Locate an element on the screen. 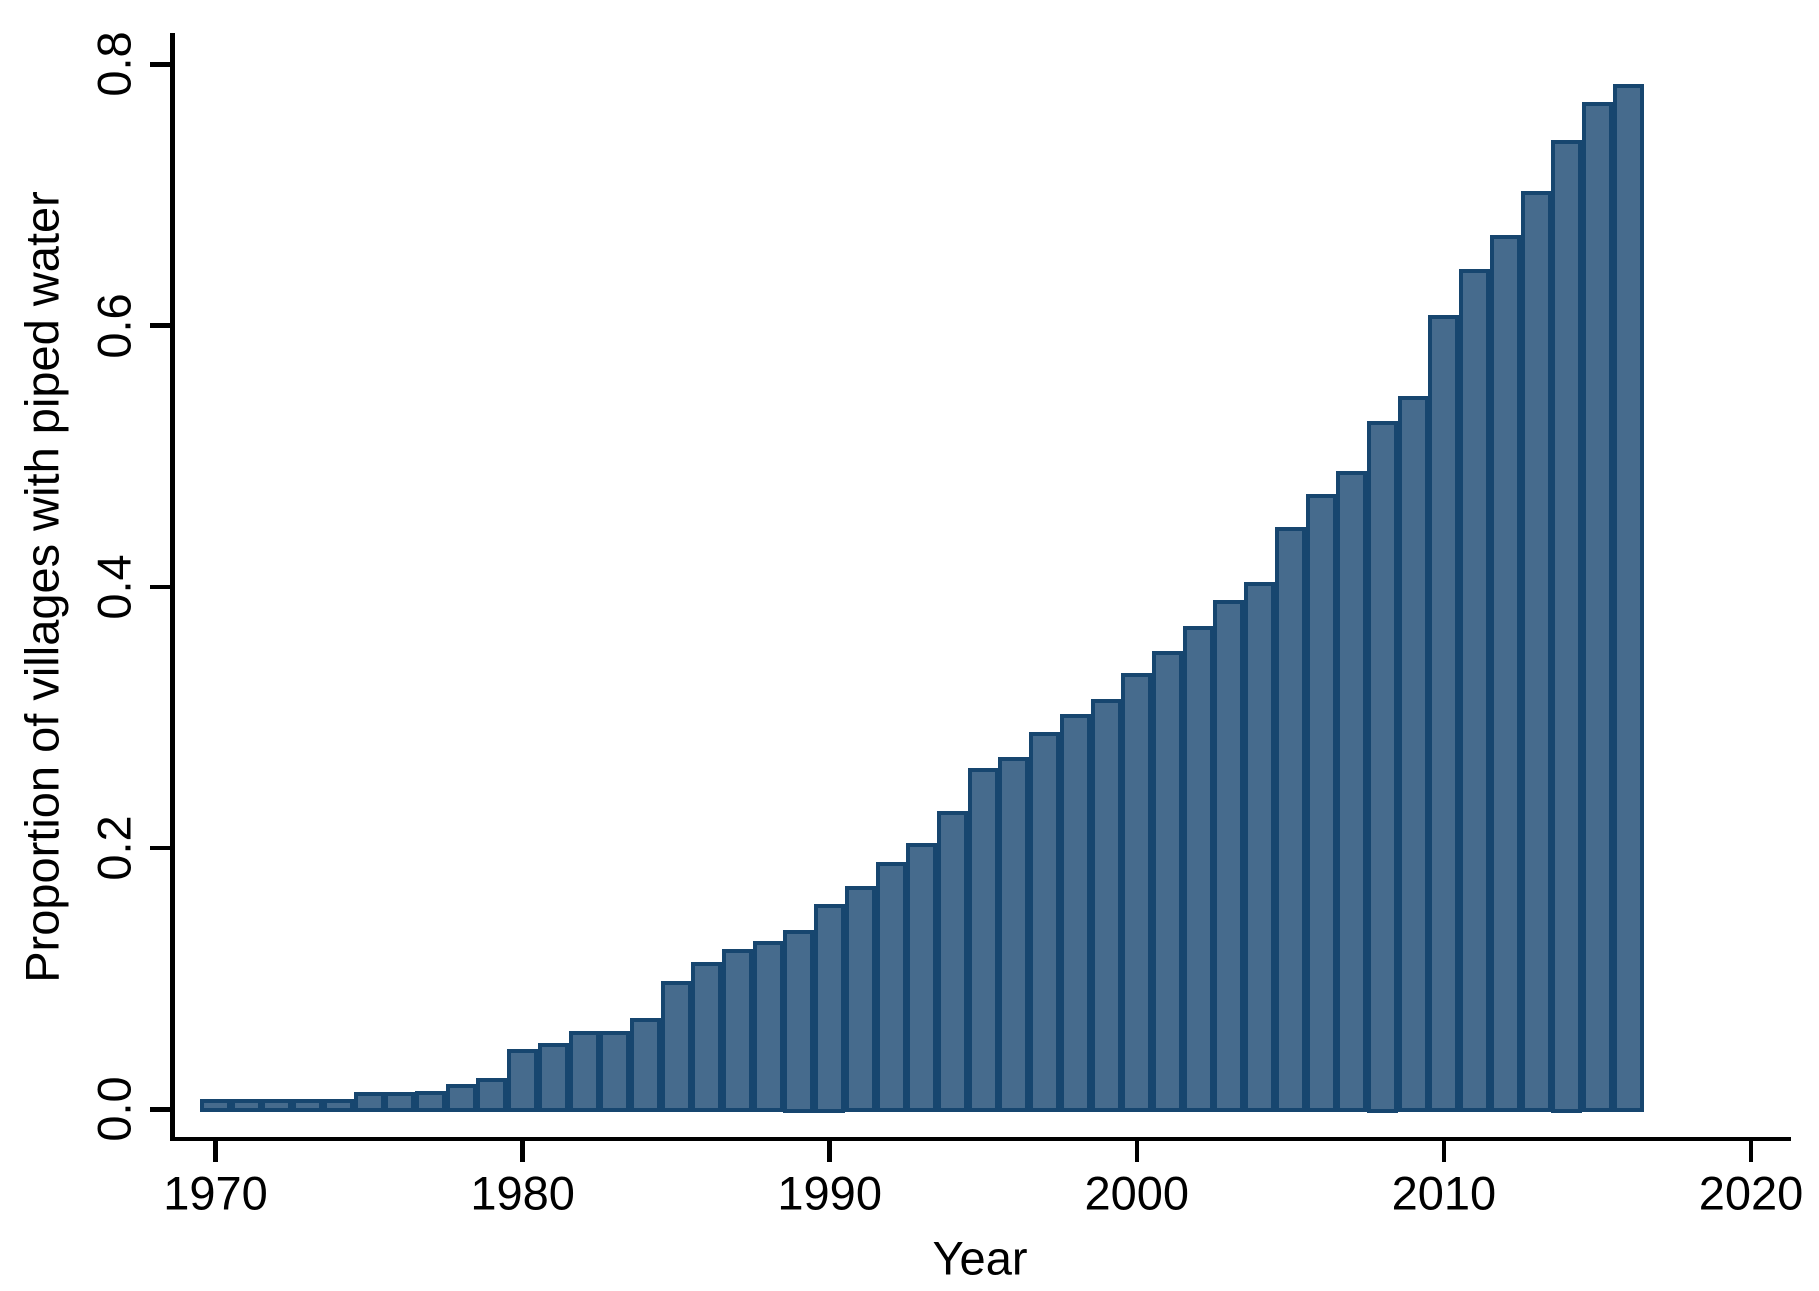 Image resolution: width=1819 pixels, height=1291 pixels. bar-1991 is located at coordinates (860, 999).